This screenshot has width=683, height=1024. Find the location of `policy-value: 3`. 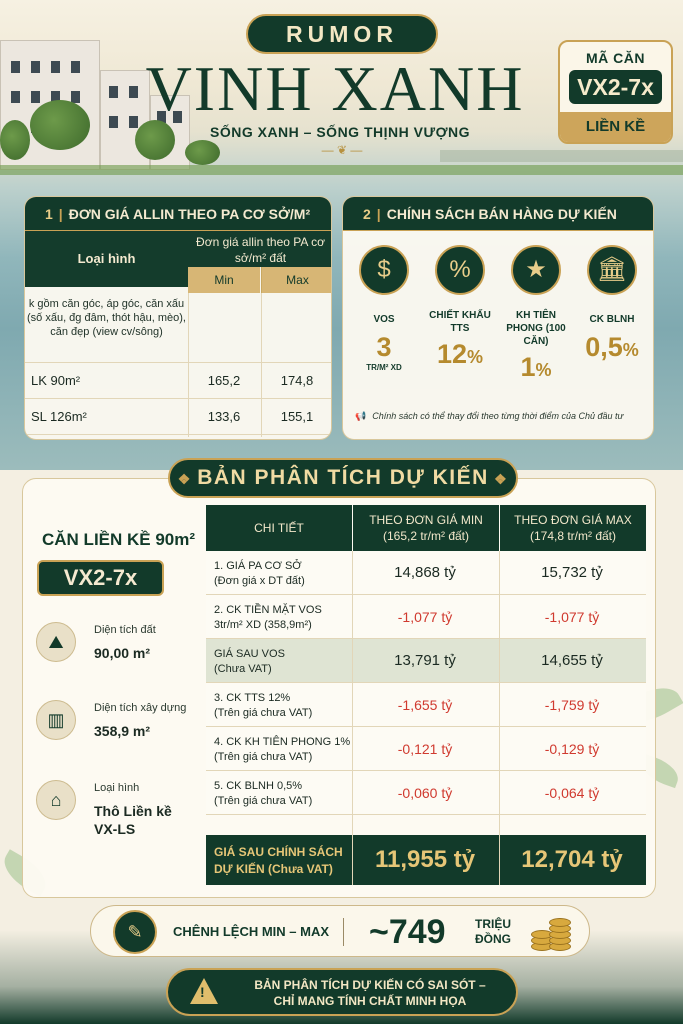

policy-value: 3 is located at coordinates (384, 347).